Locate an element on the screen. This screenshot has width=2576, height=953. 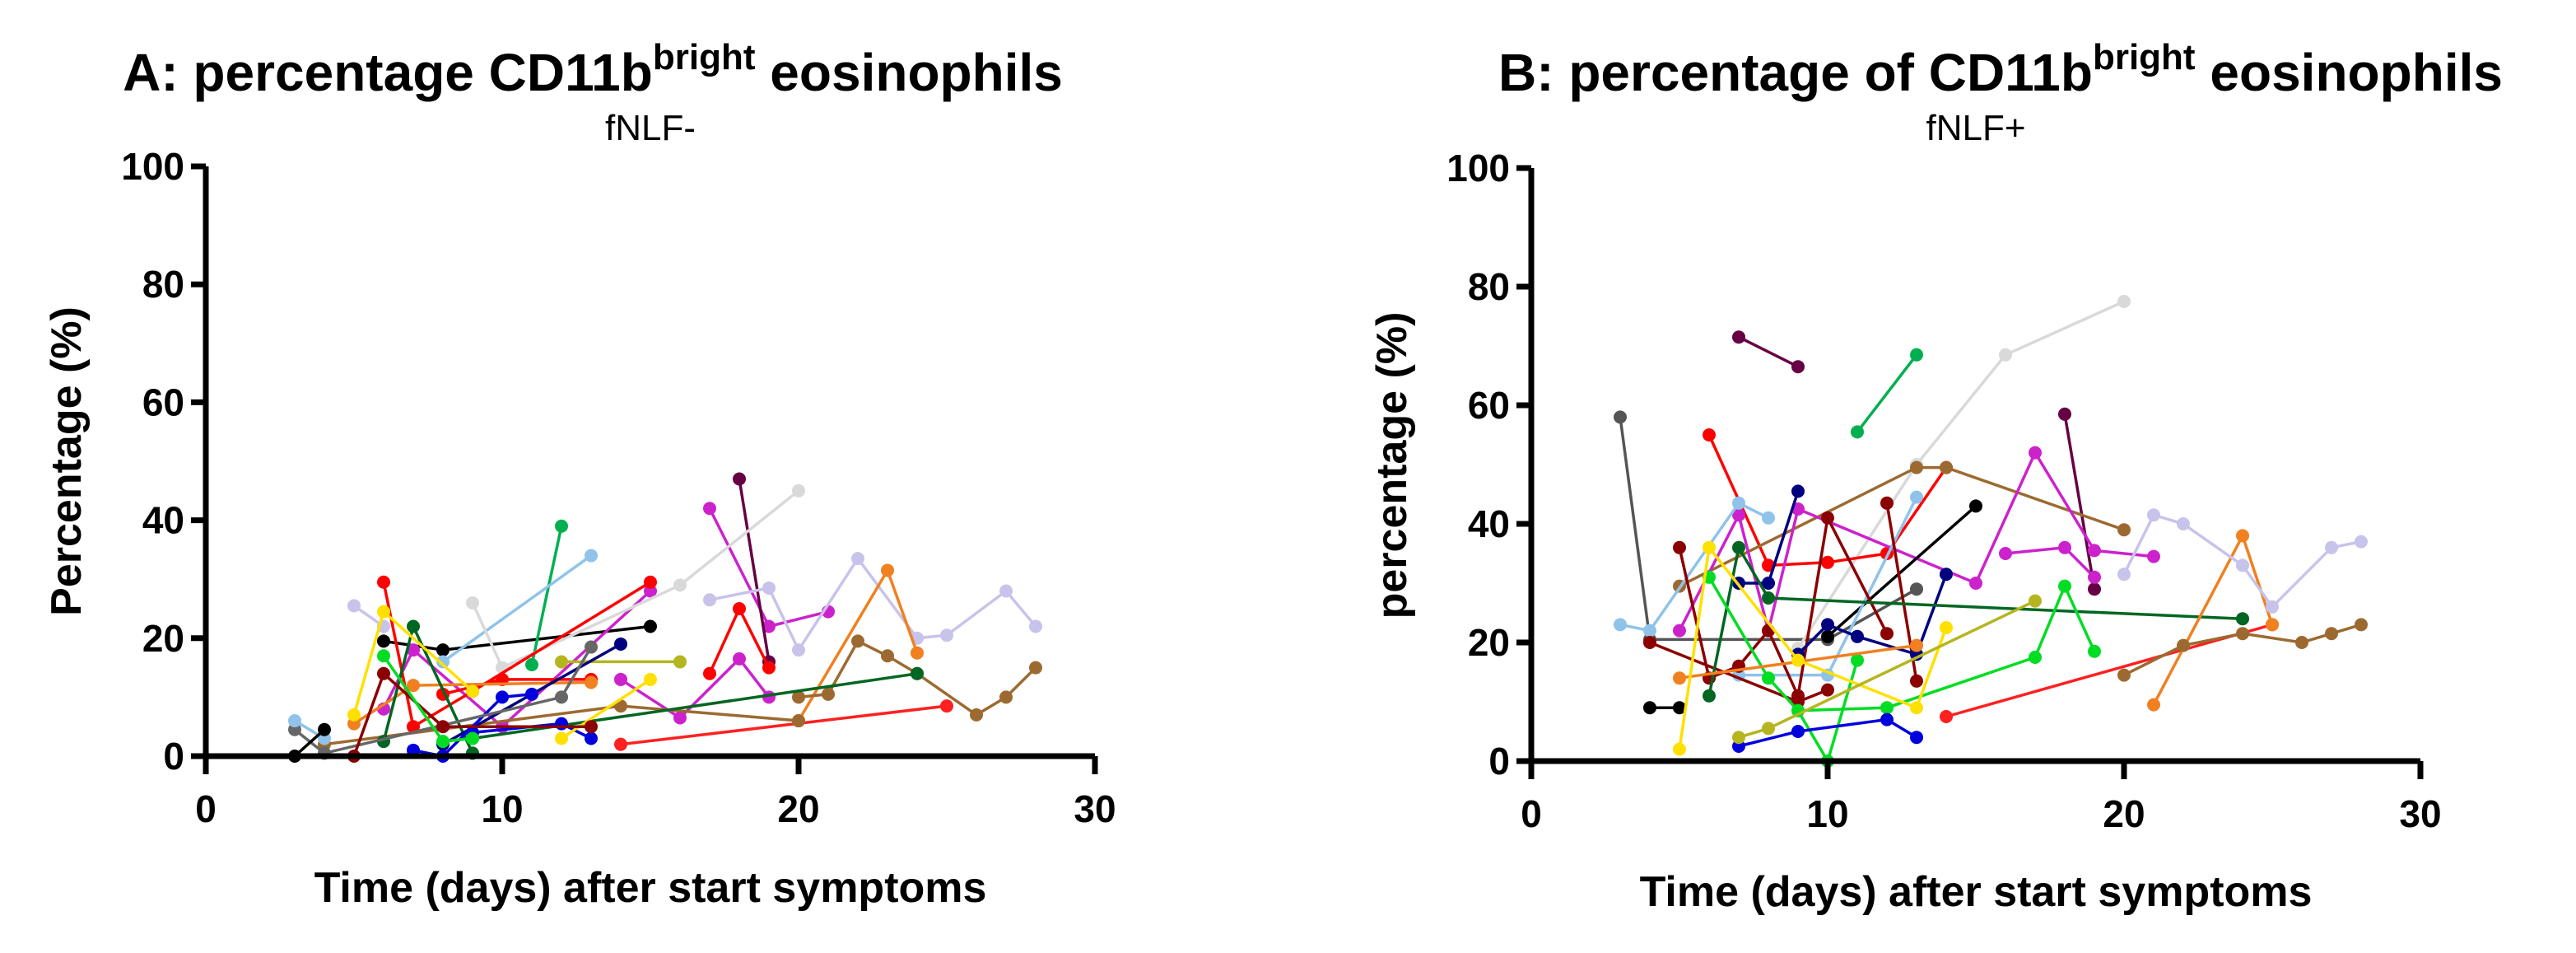
panel-b-y-tick-label: 100 is located at coordinates (1478, 168).